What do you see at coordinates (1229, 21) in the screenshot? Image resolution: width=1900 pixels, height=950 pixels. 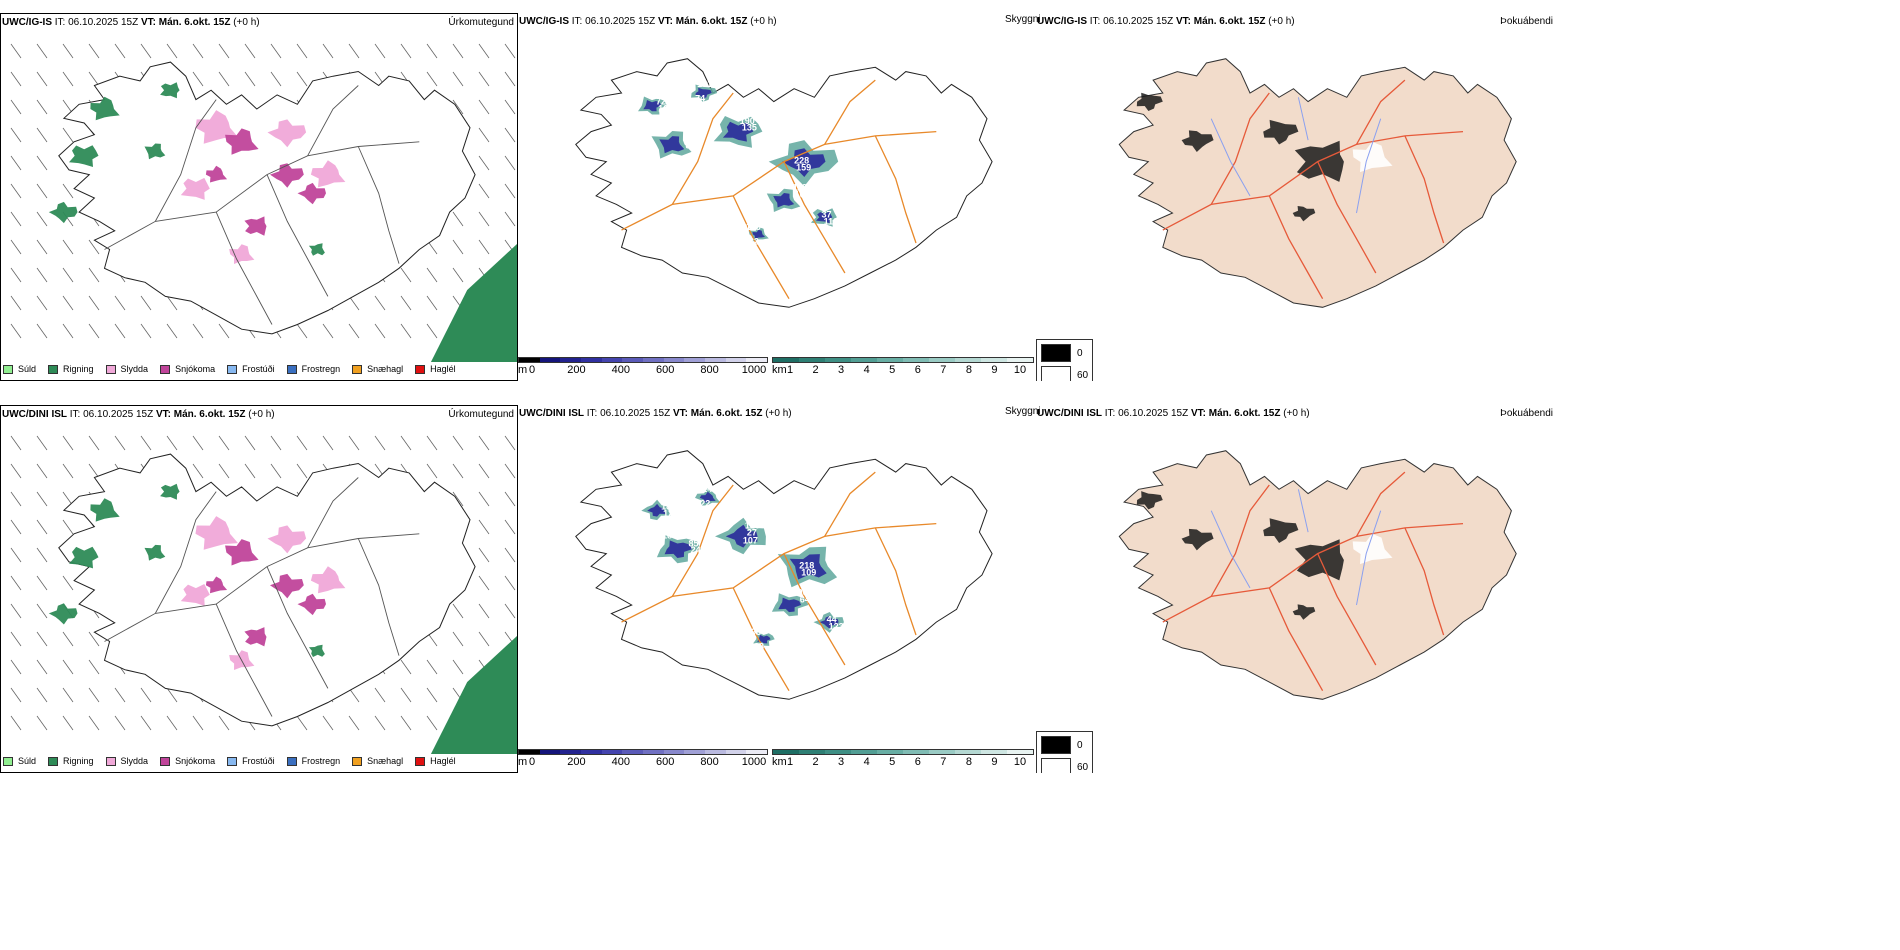 I see `vt-value: Mán. 6.okt. 15Z` at bounding box center [1229, 21].